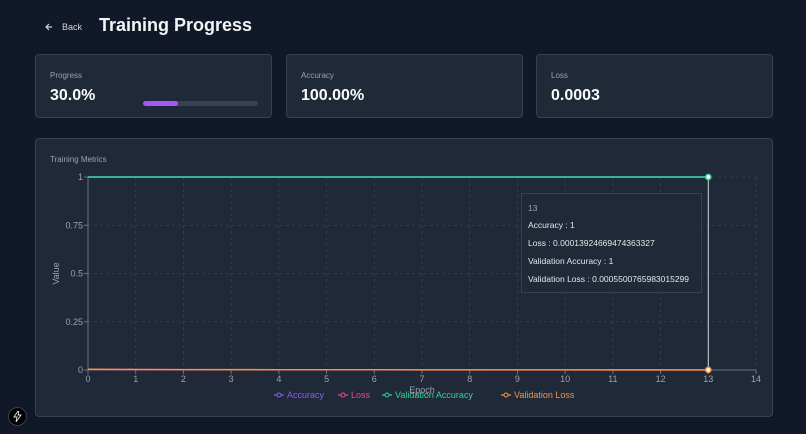 The height and width of the screenshot is (434, 806). I want to click on progress-value: 30.0%, so click(73, 95).